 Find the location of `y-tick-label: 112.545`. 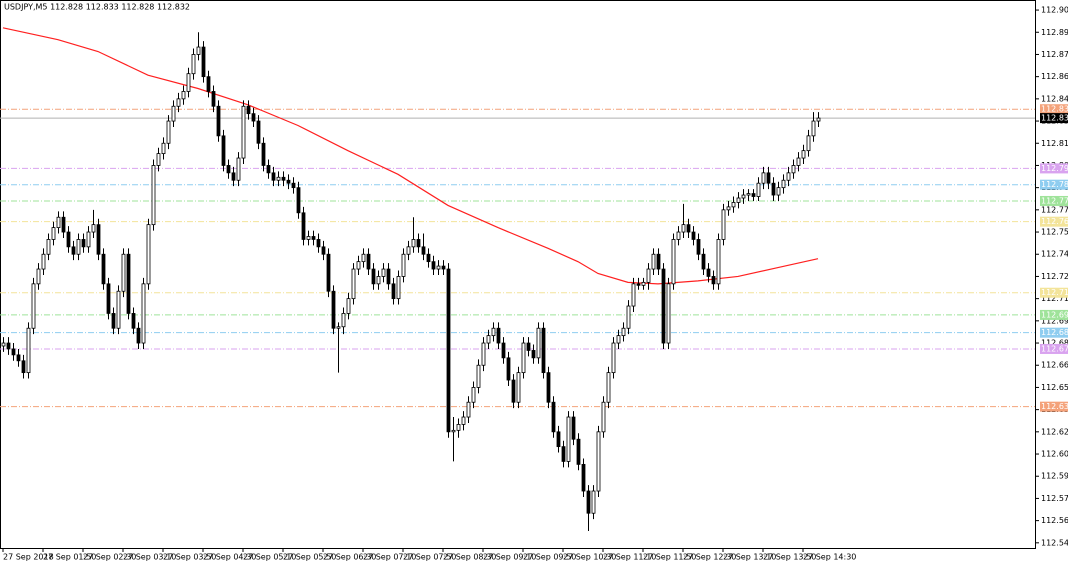

y-tick-label: 112.545 is located at coordinates (1054, 542).